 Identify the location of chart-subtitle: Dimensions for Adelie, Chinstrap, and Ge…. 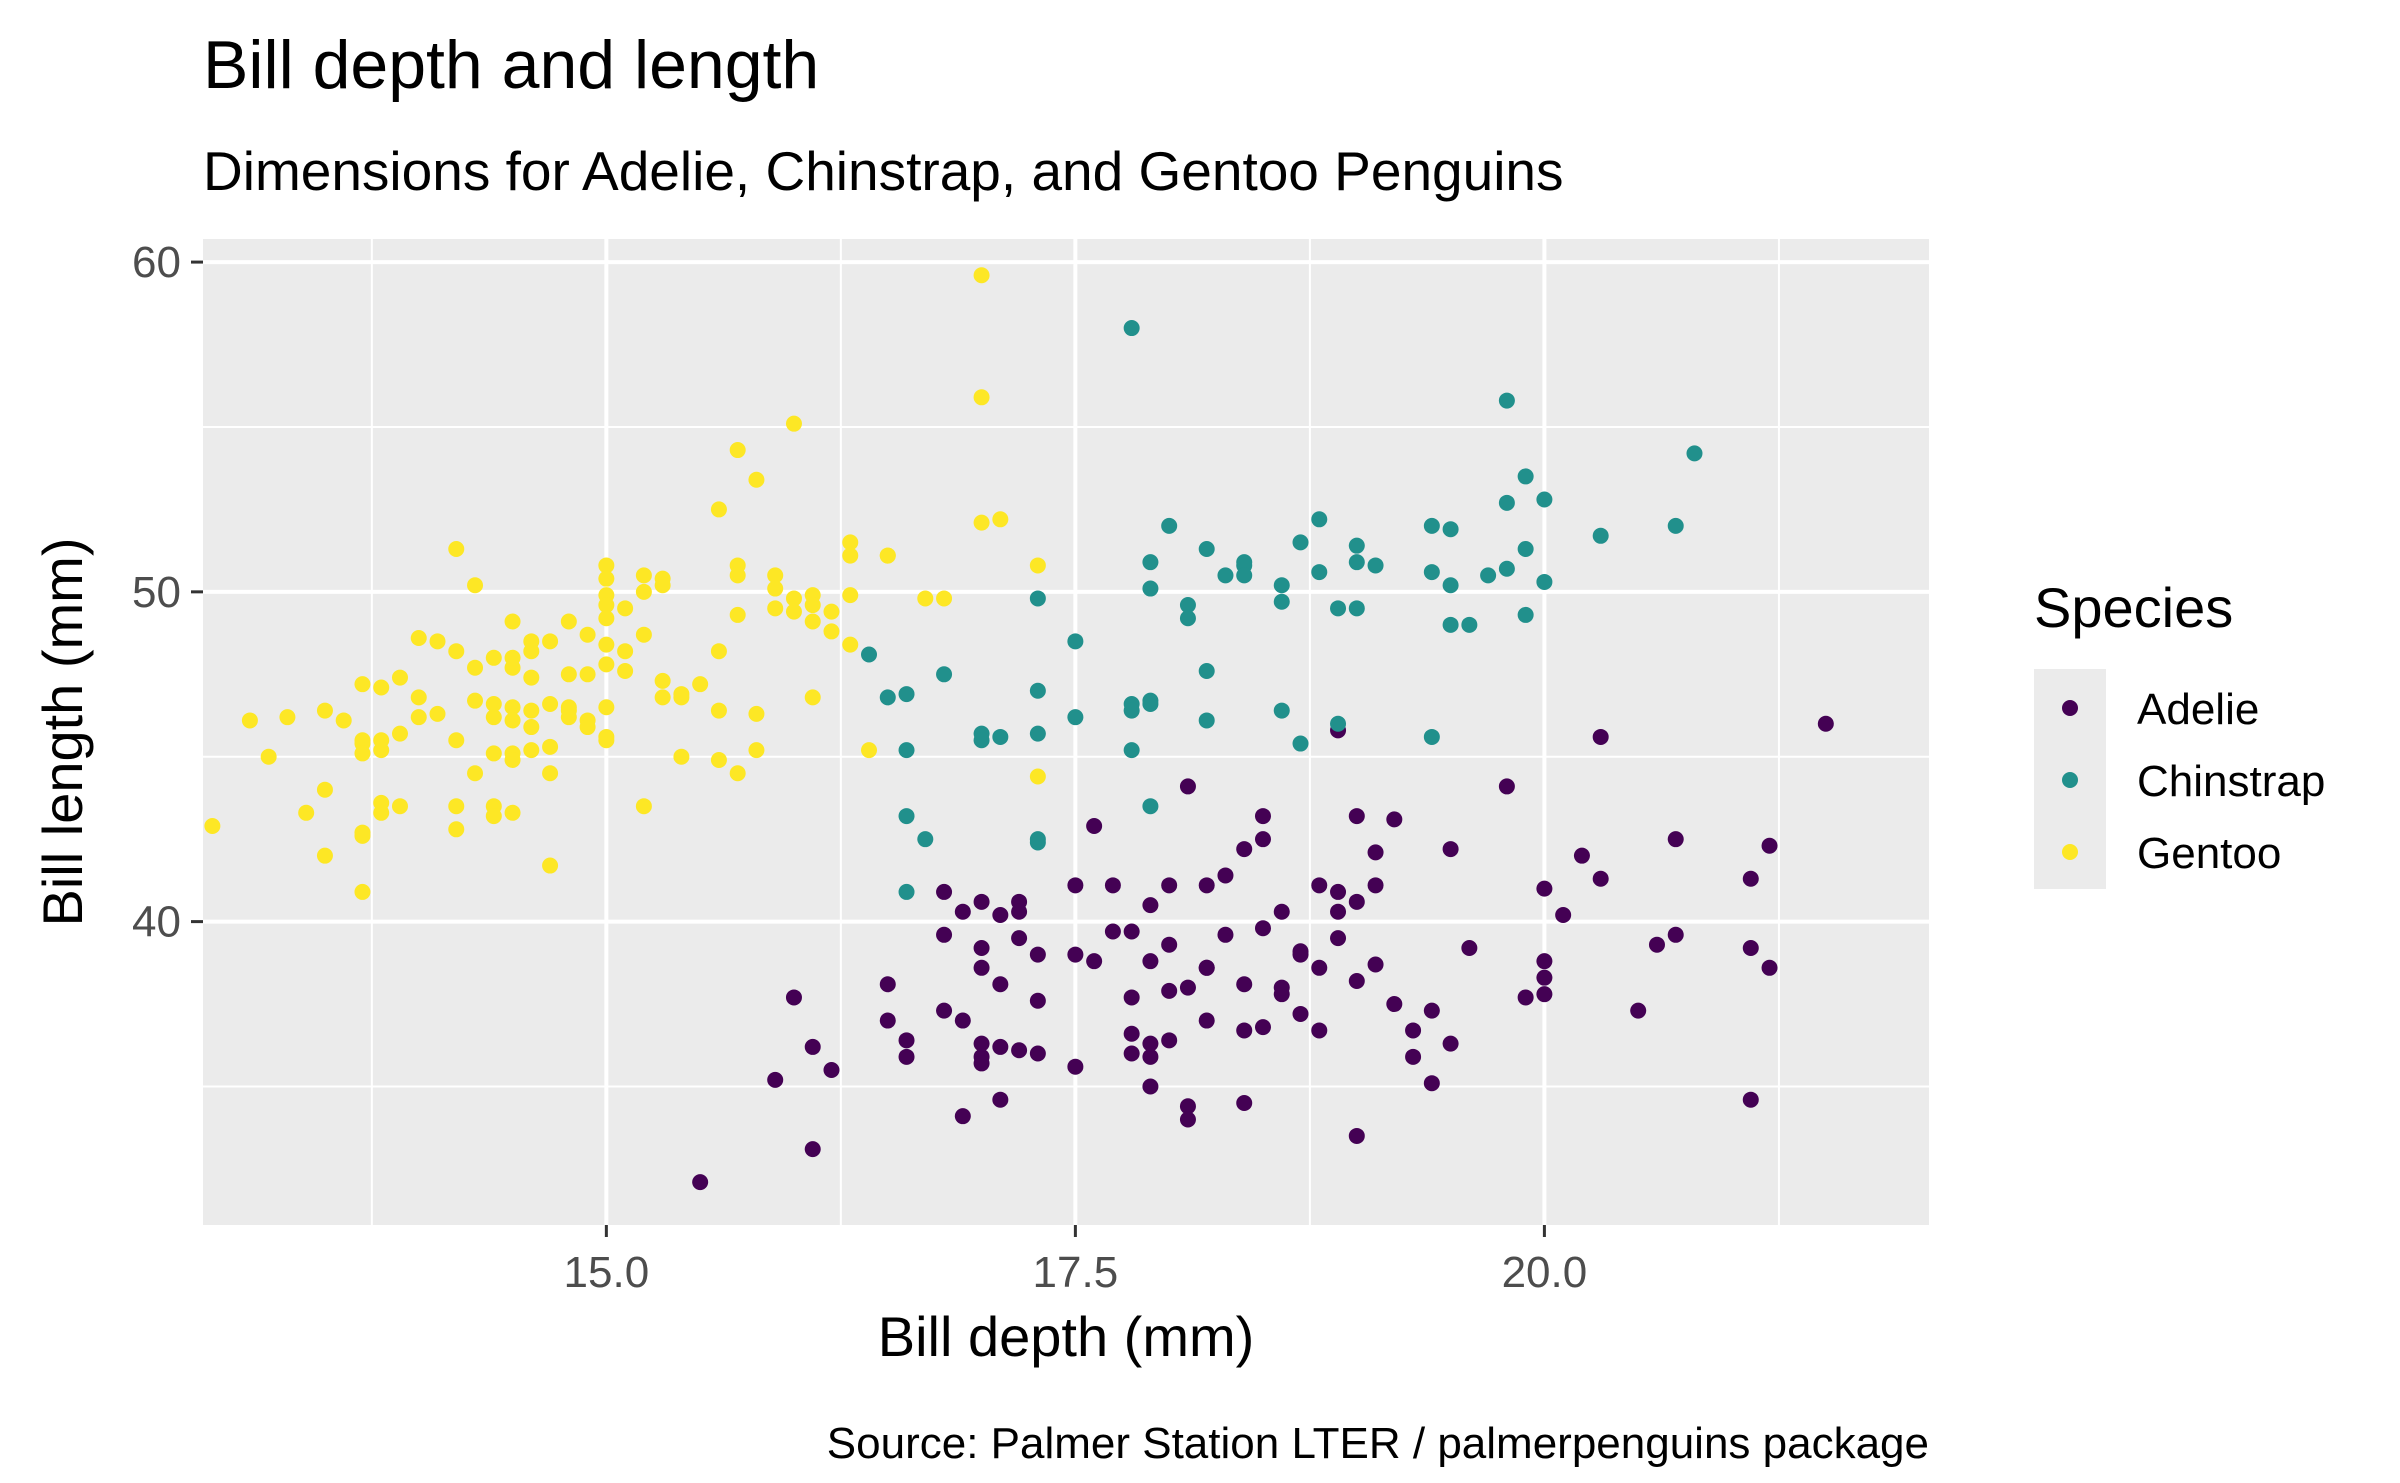
(883, 171).